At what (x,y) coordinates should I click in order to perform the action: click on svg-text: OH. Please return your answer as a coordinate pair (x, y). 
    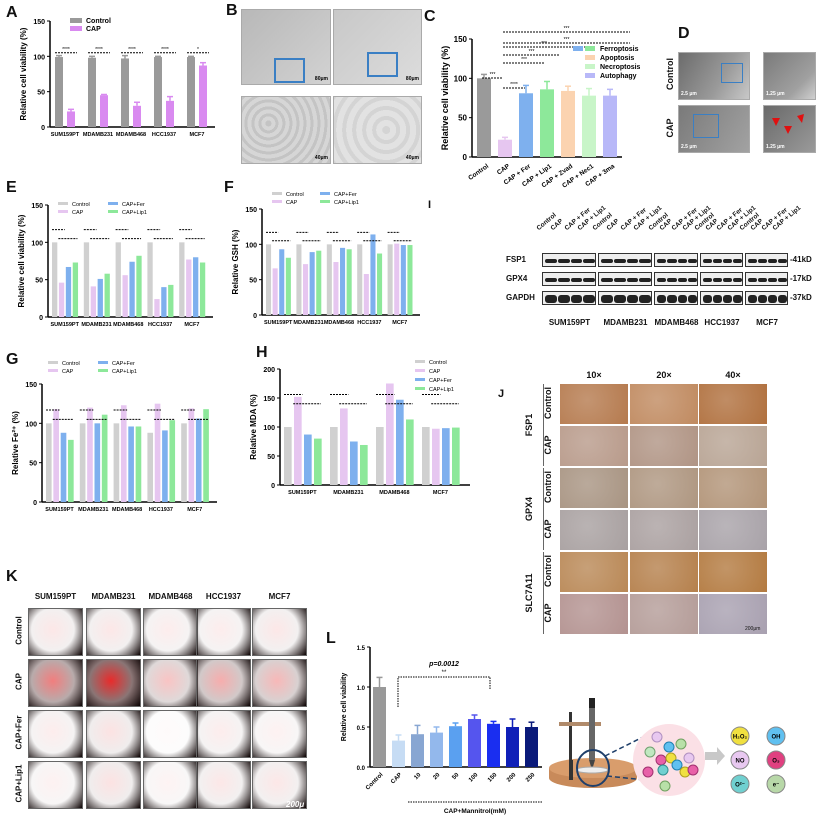
    Looking at the image, I should click on (776, 738).